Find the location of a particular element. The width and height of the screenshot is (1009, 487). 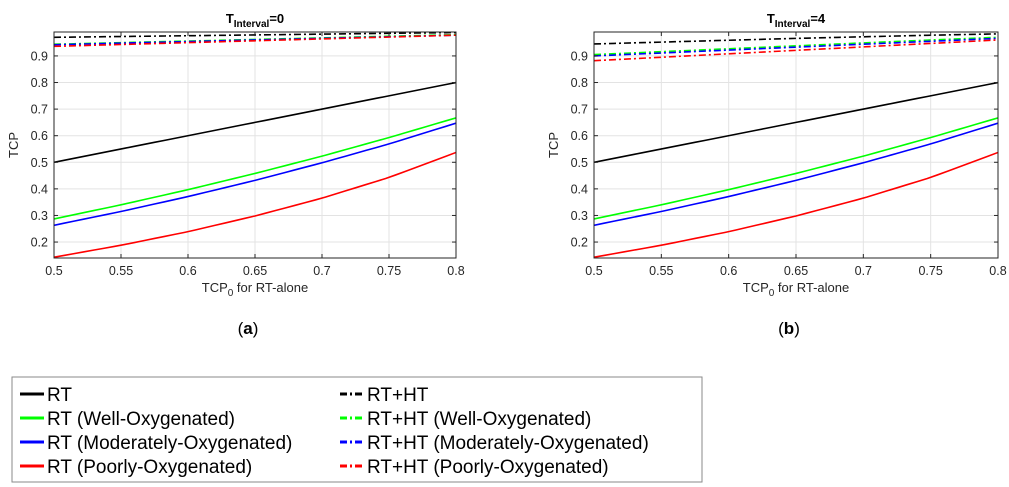

legend-label: RT+HT is located at coordinates (398, 395).